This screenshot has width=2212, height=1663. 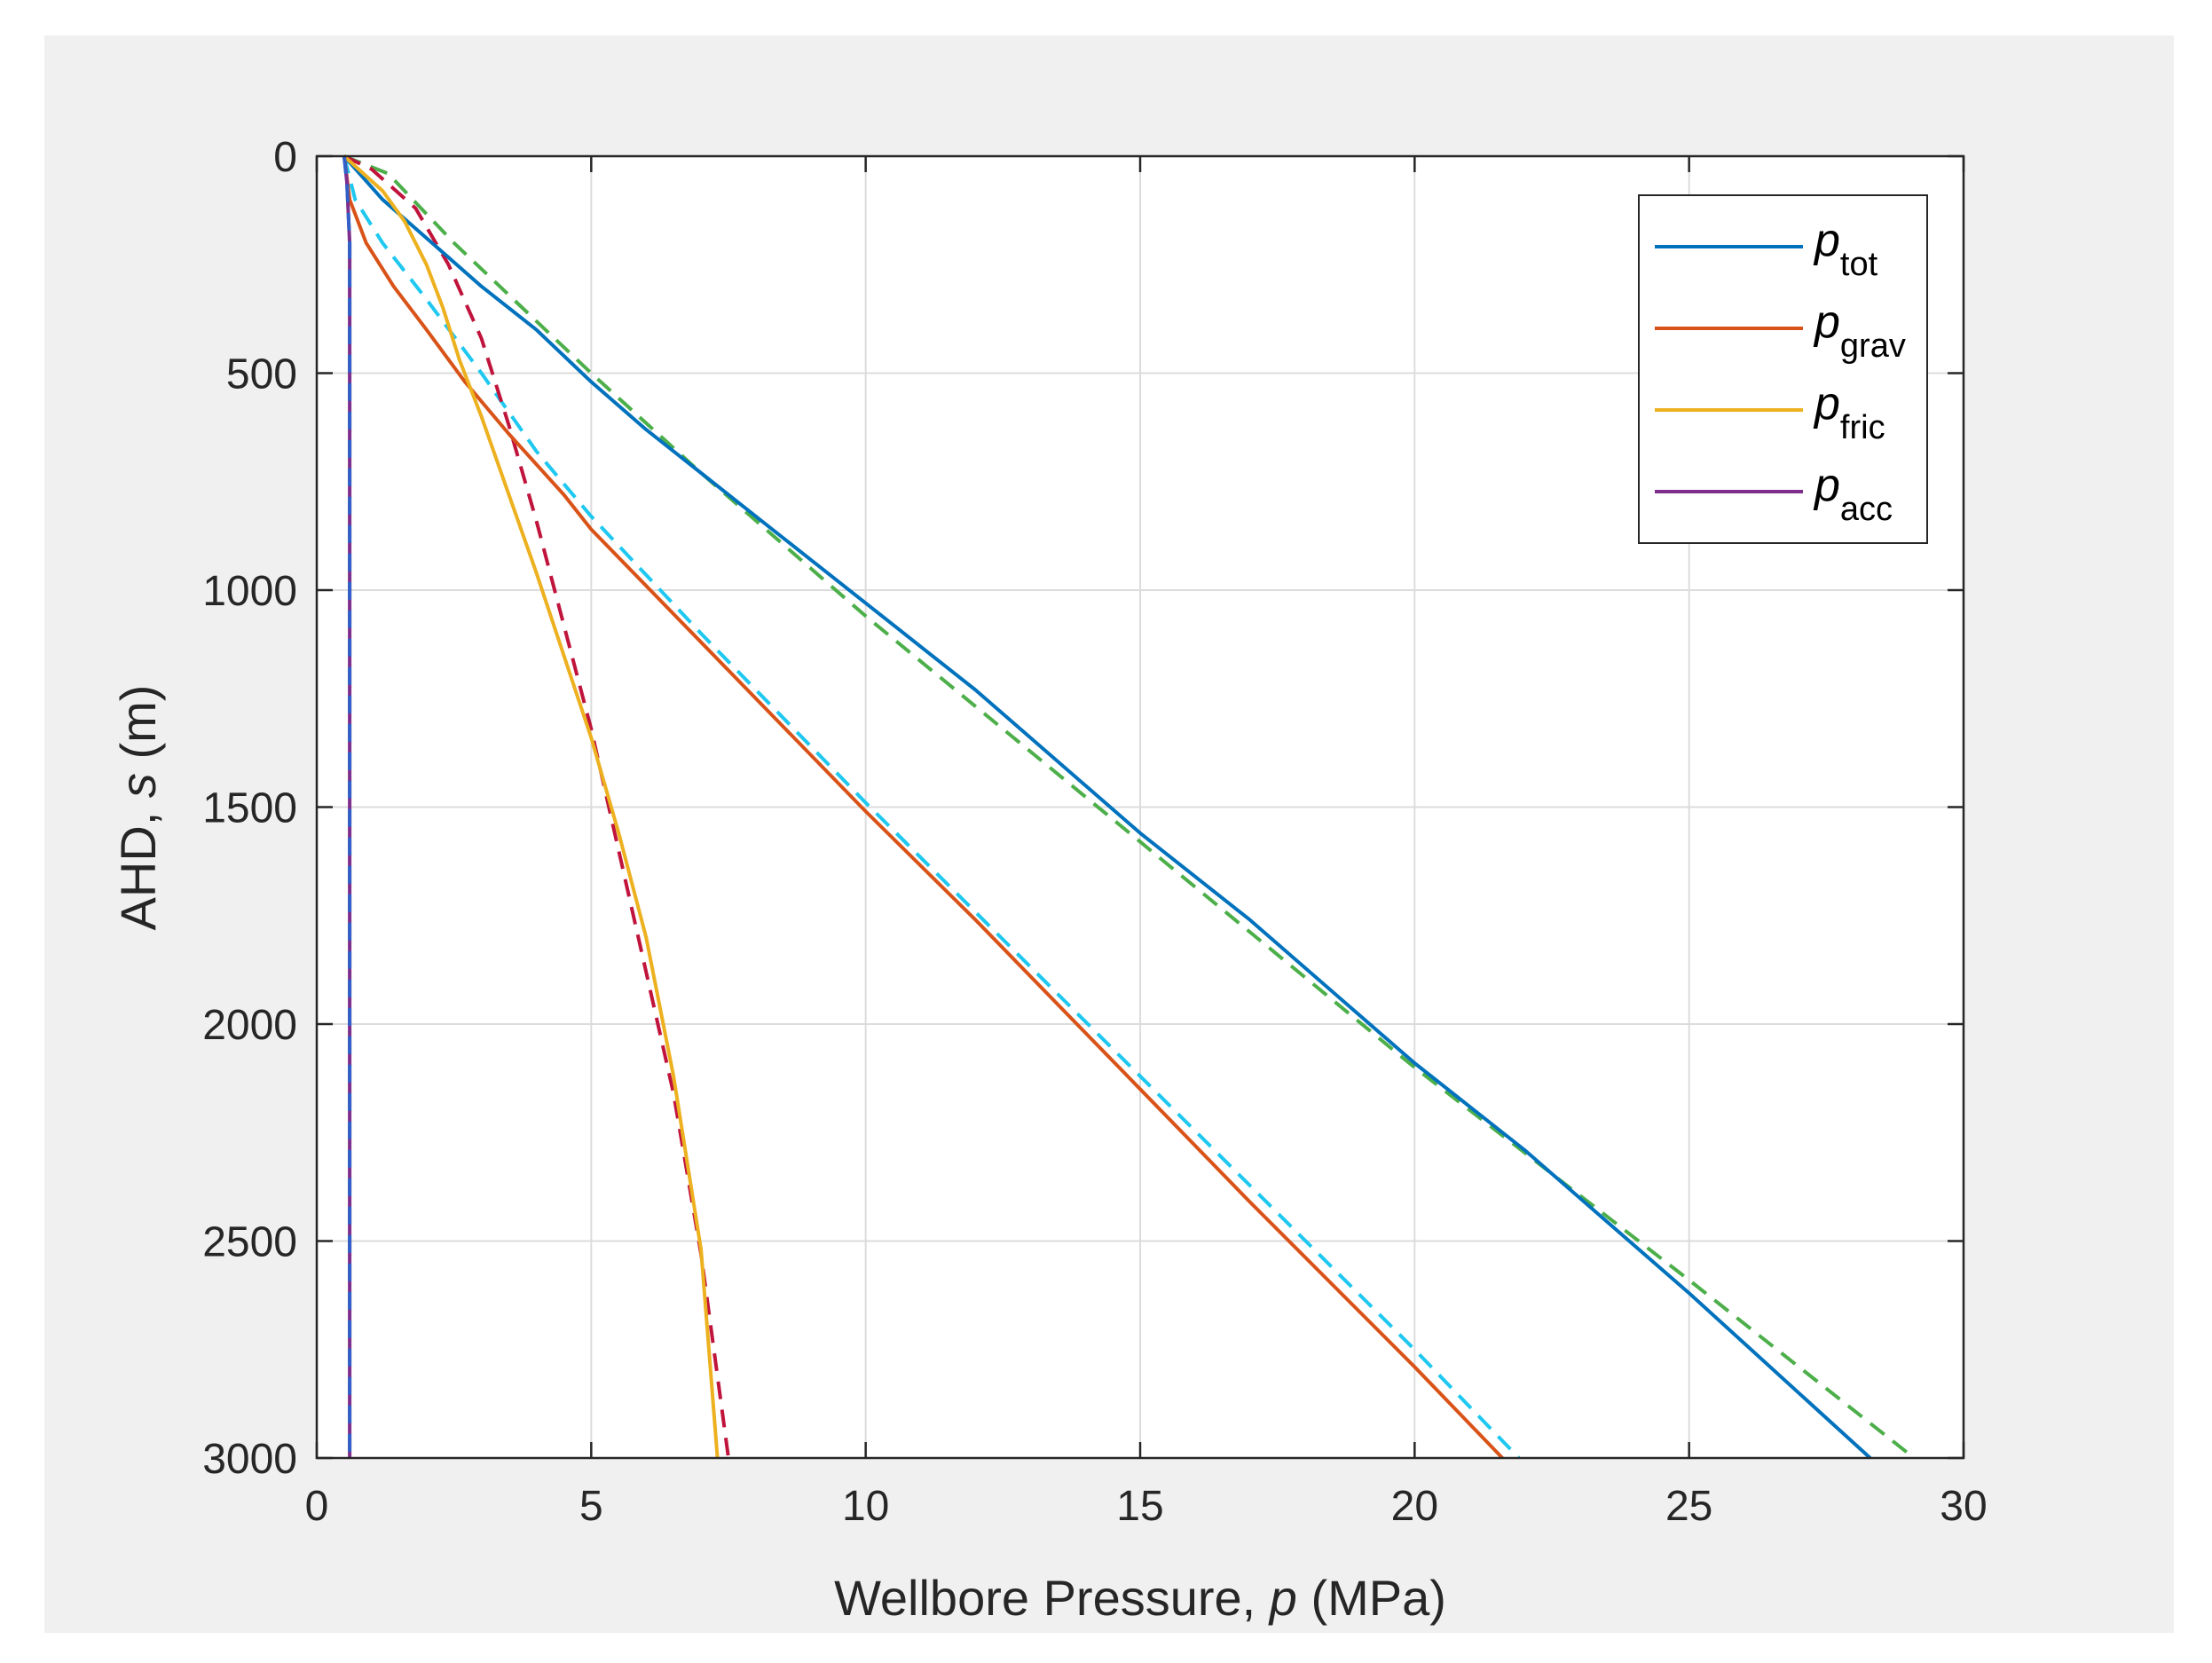 I want to click on legend-label-grav: pgrav, so click(x=1860, y=330).